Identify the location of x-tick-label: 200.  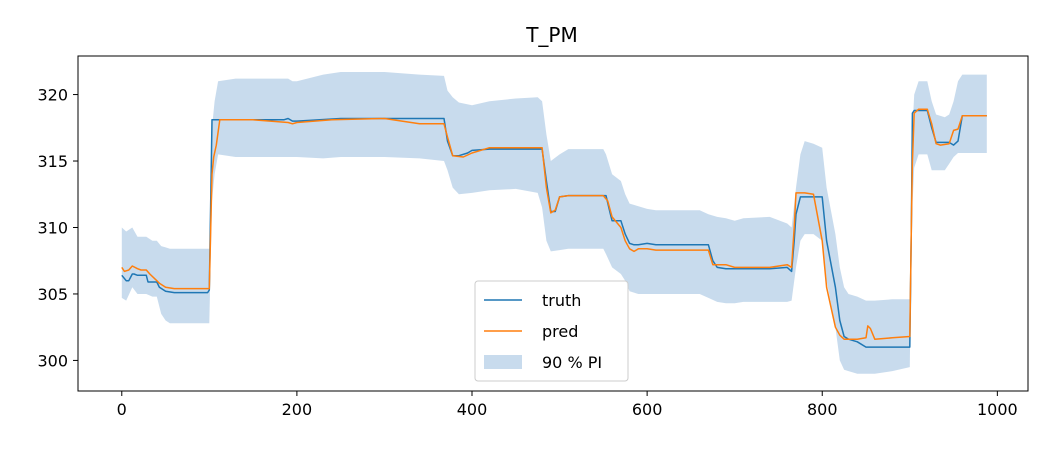
(297, 409).